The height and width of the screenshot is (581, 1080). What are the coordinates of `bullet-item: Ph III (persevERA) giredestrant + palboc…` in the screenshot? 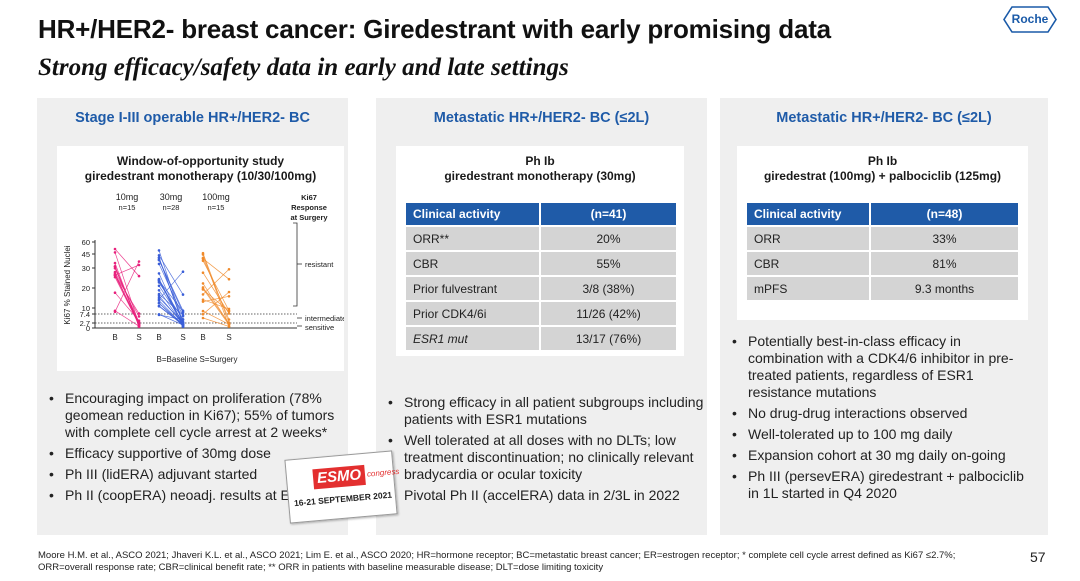 It's located at (880, 485).